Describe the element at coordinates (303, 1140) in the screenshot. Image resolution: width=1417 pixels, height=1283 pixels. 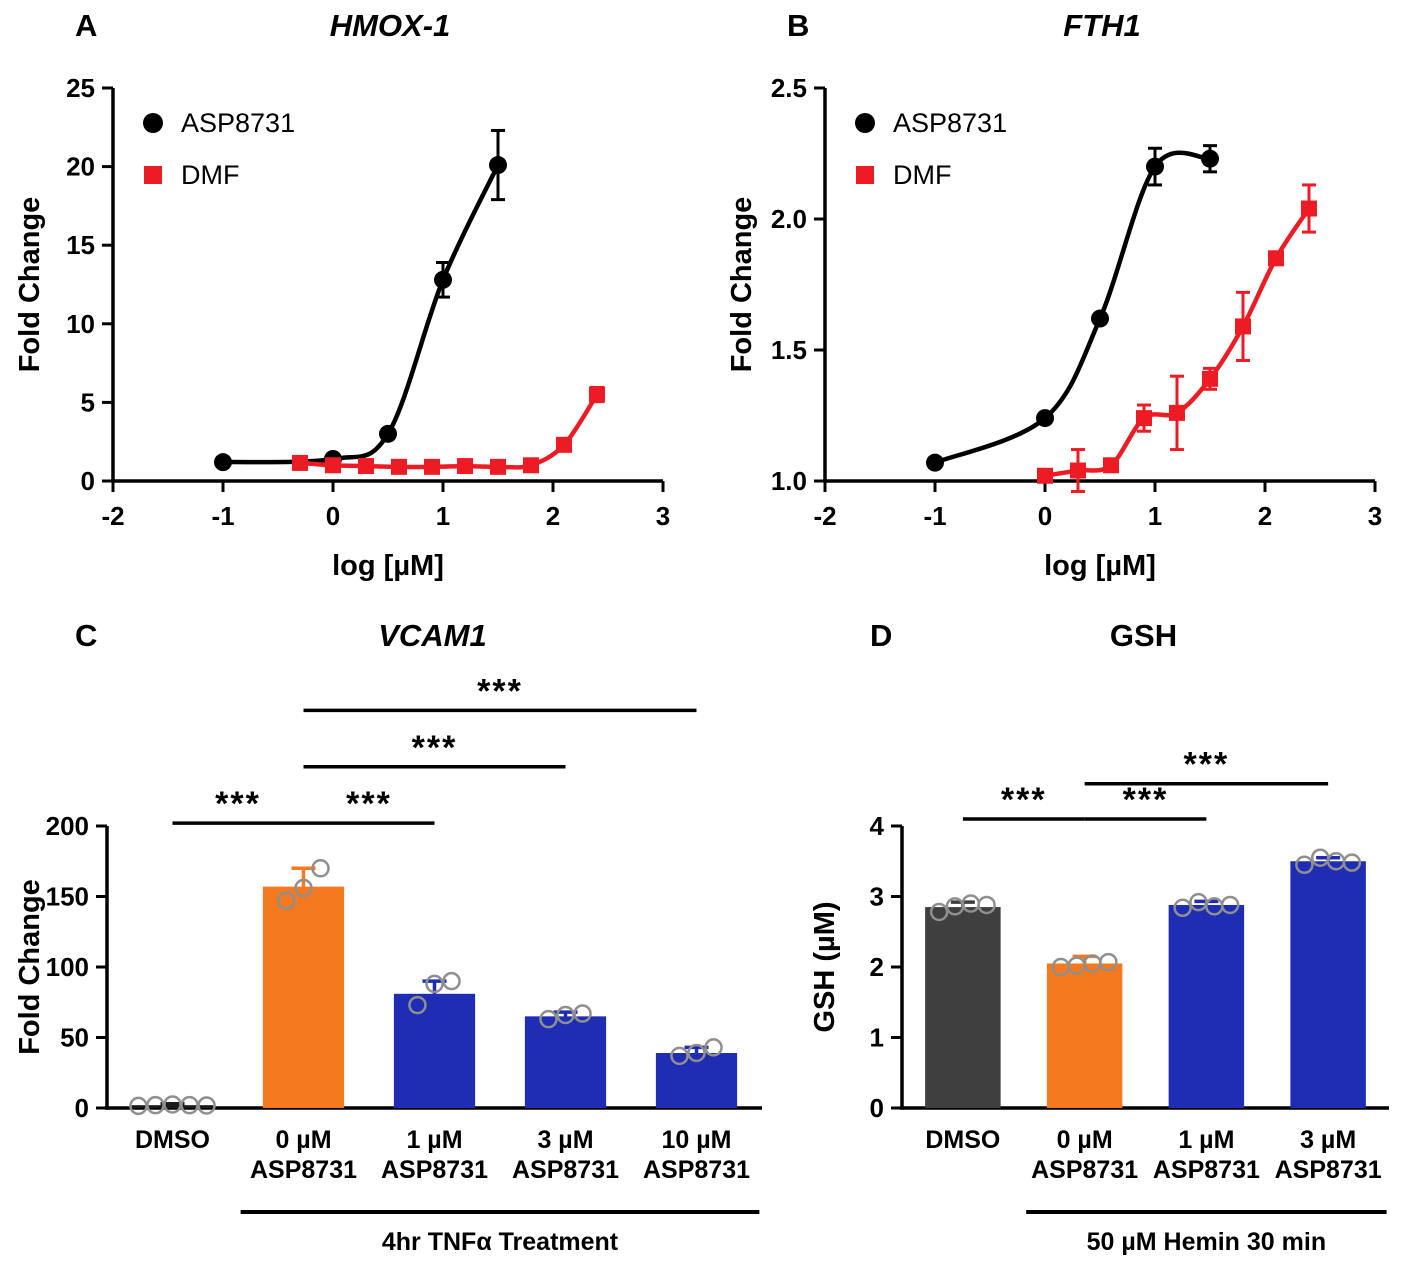
I see `category-label: 0 µM` at that location.